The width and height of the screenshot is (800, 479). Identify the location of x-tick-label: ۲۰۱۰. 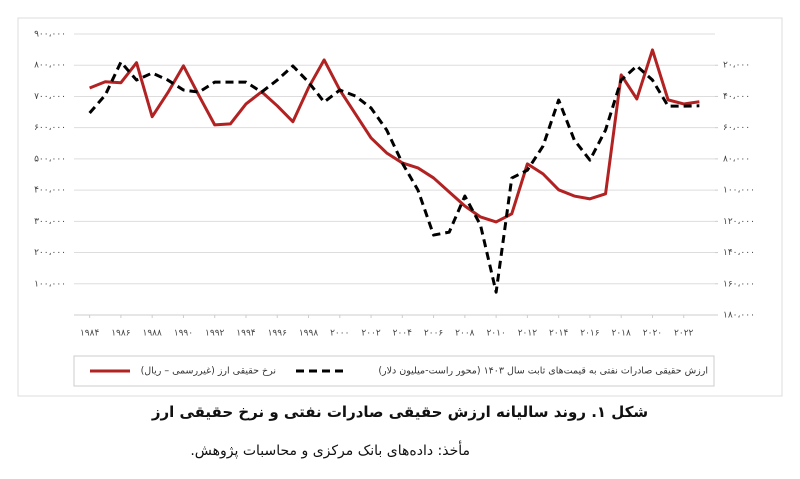
(495, 334).